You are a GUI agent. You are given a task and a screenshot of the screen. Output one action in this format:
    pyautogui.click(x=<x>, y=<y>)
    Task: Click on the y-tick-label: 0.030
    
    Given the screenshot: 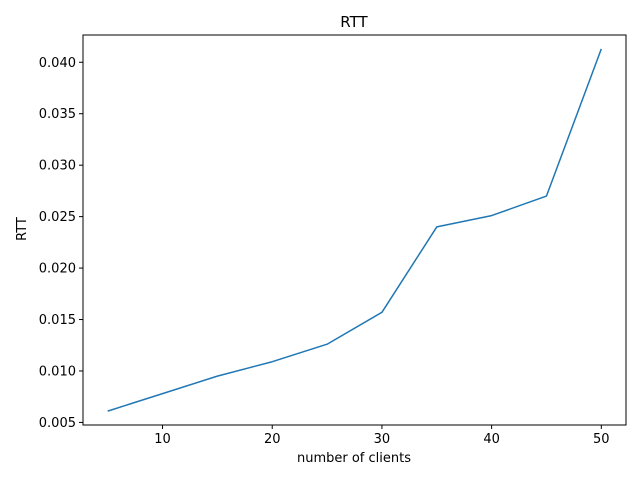 What is the action you would take?
    pyautogui.click(x=57, y=166)
    